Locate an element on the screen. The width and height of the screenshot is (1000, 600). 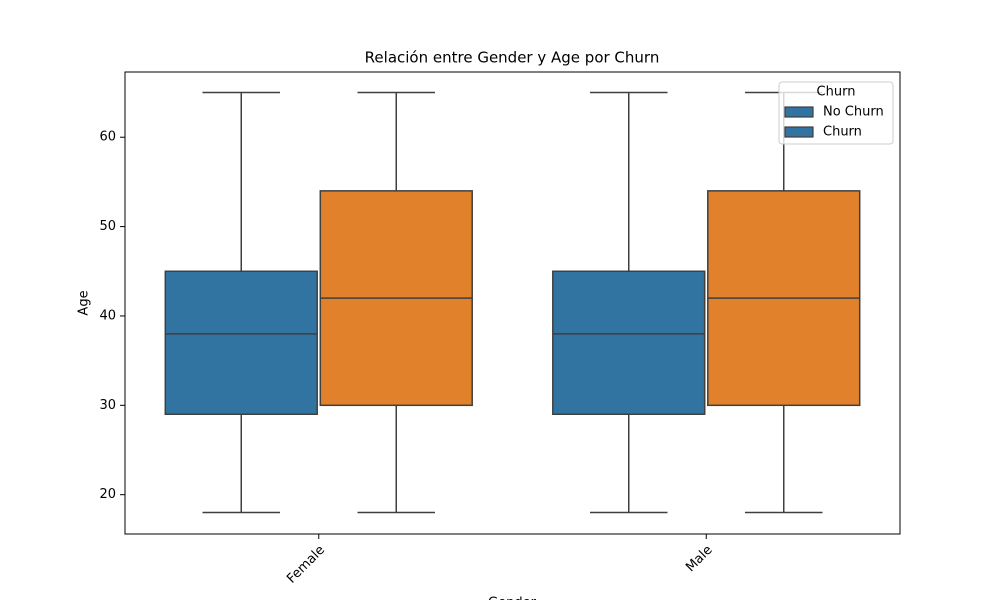
y-tick-label: 60 is located at coordinates (107, 137).